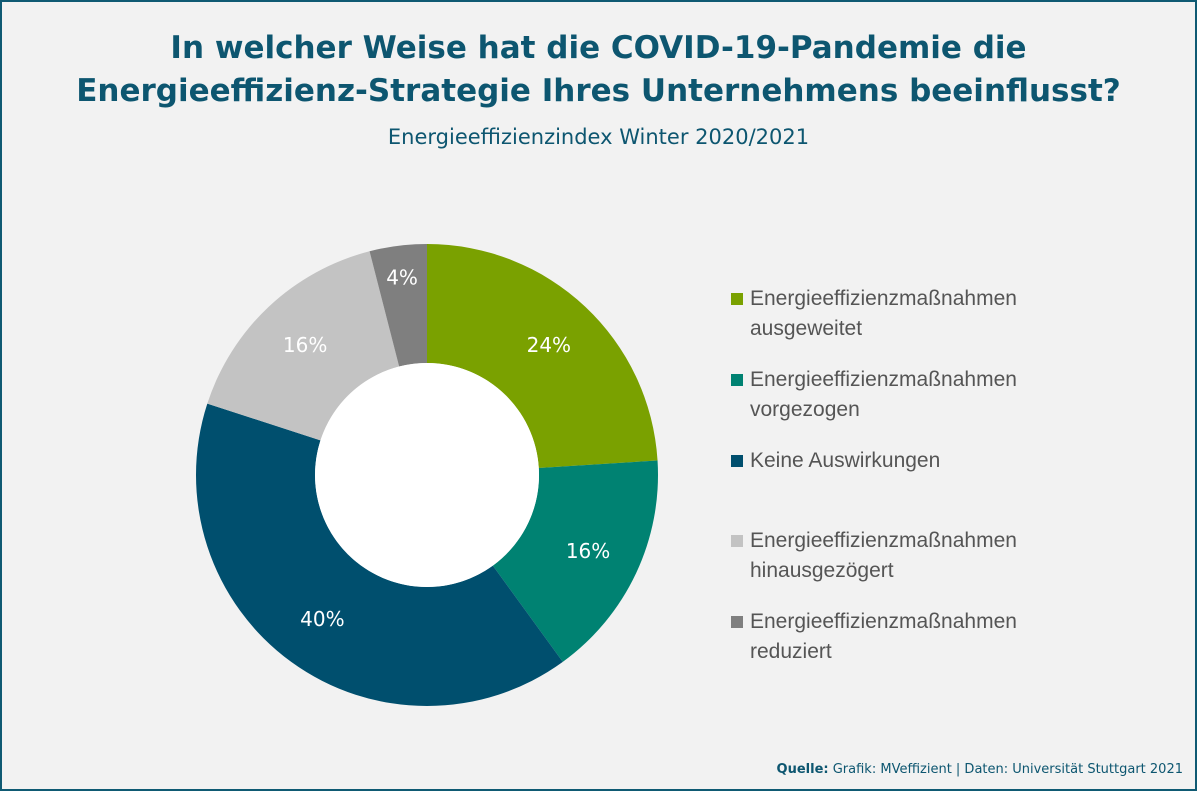  What do you see at coordinates (322, 619) in the screenshot?
I see `slice-value-label: 40%` at bounding box center [322, 619].